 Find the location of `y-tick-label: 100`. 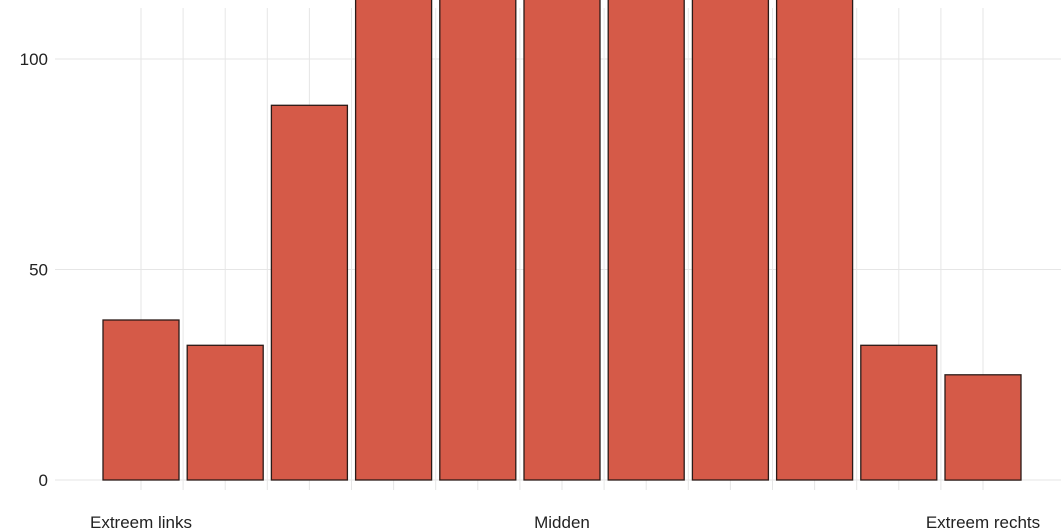

y-tick-label: 100 is located at coordinates (34, 59).